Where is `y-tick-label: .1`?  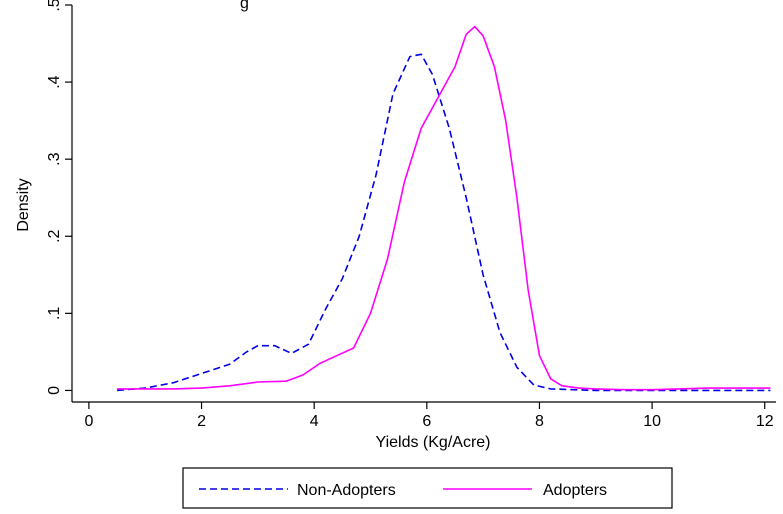
y-tick-label: .1 is located at coordinates (54, 313).